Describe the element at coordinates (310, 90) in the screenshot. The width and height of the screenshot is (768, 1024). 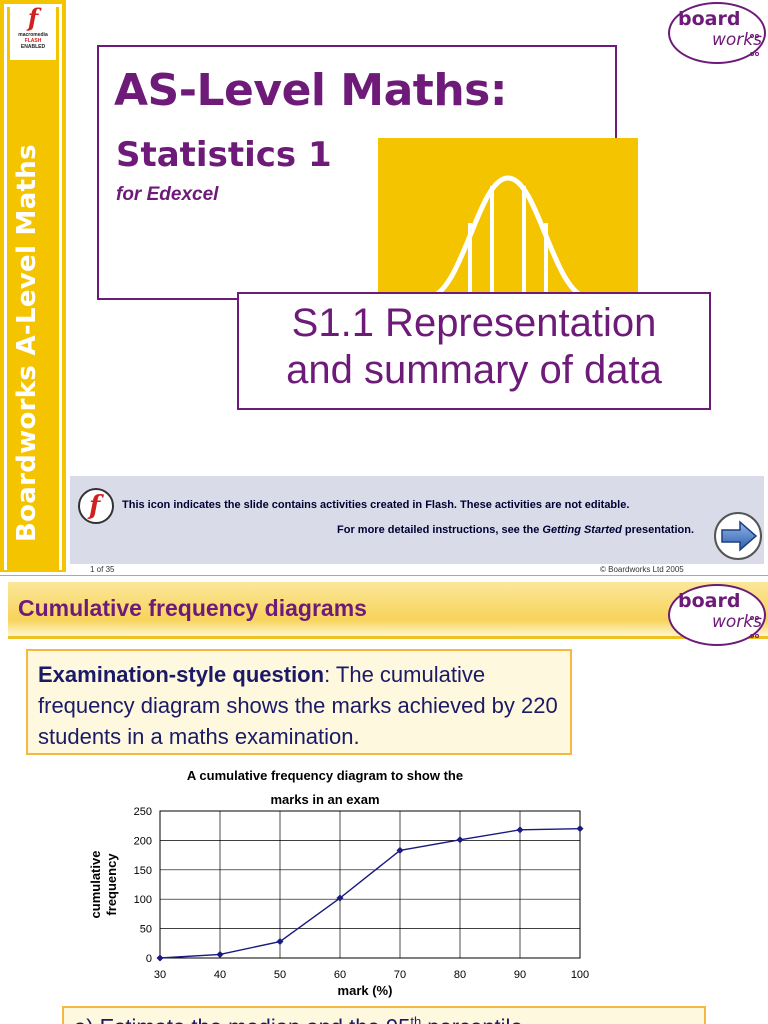
I see `main-title: AS-Level Maths:` at that location.